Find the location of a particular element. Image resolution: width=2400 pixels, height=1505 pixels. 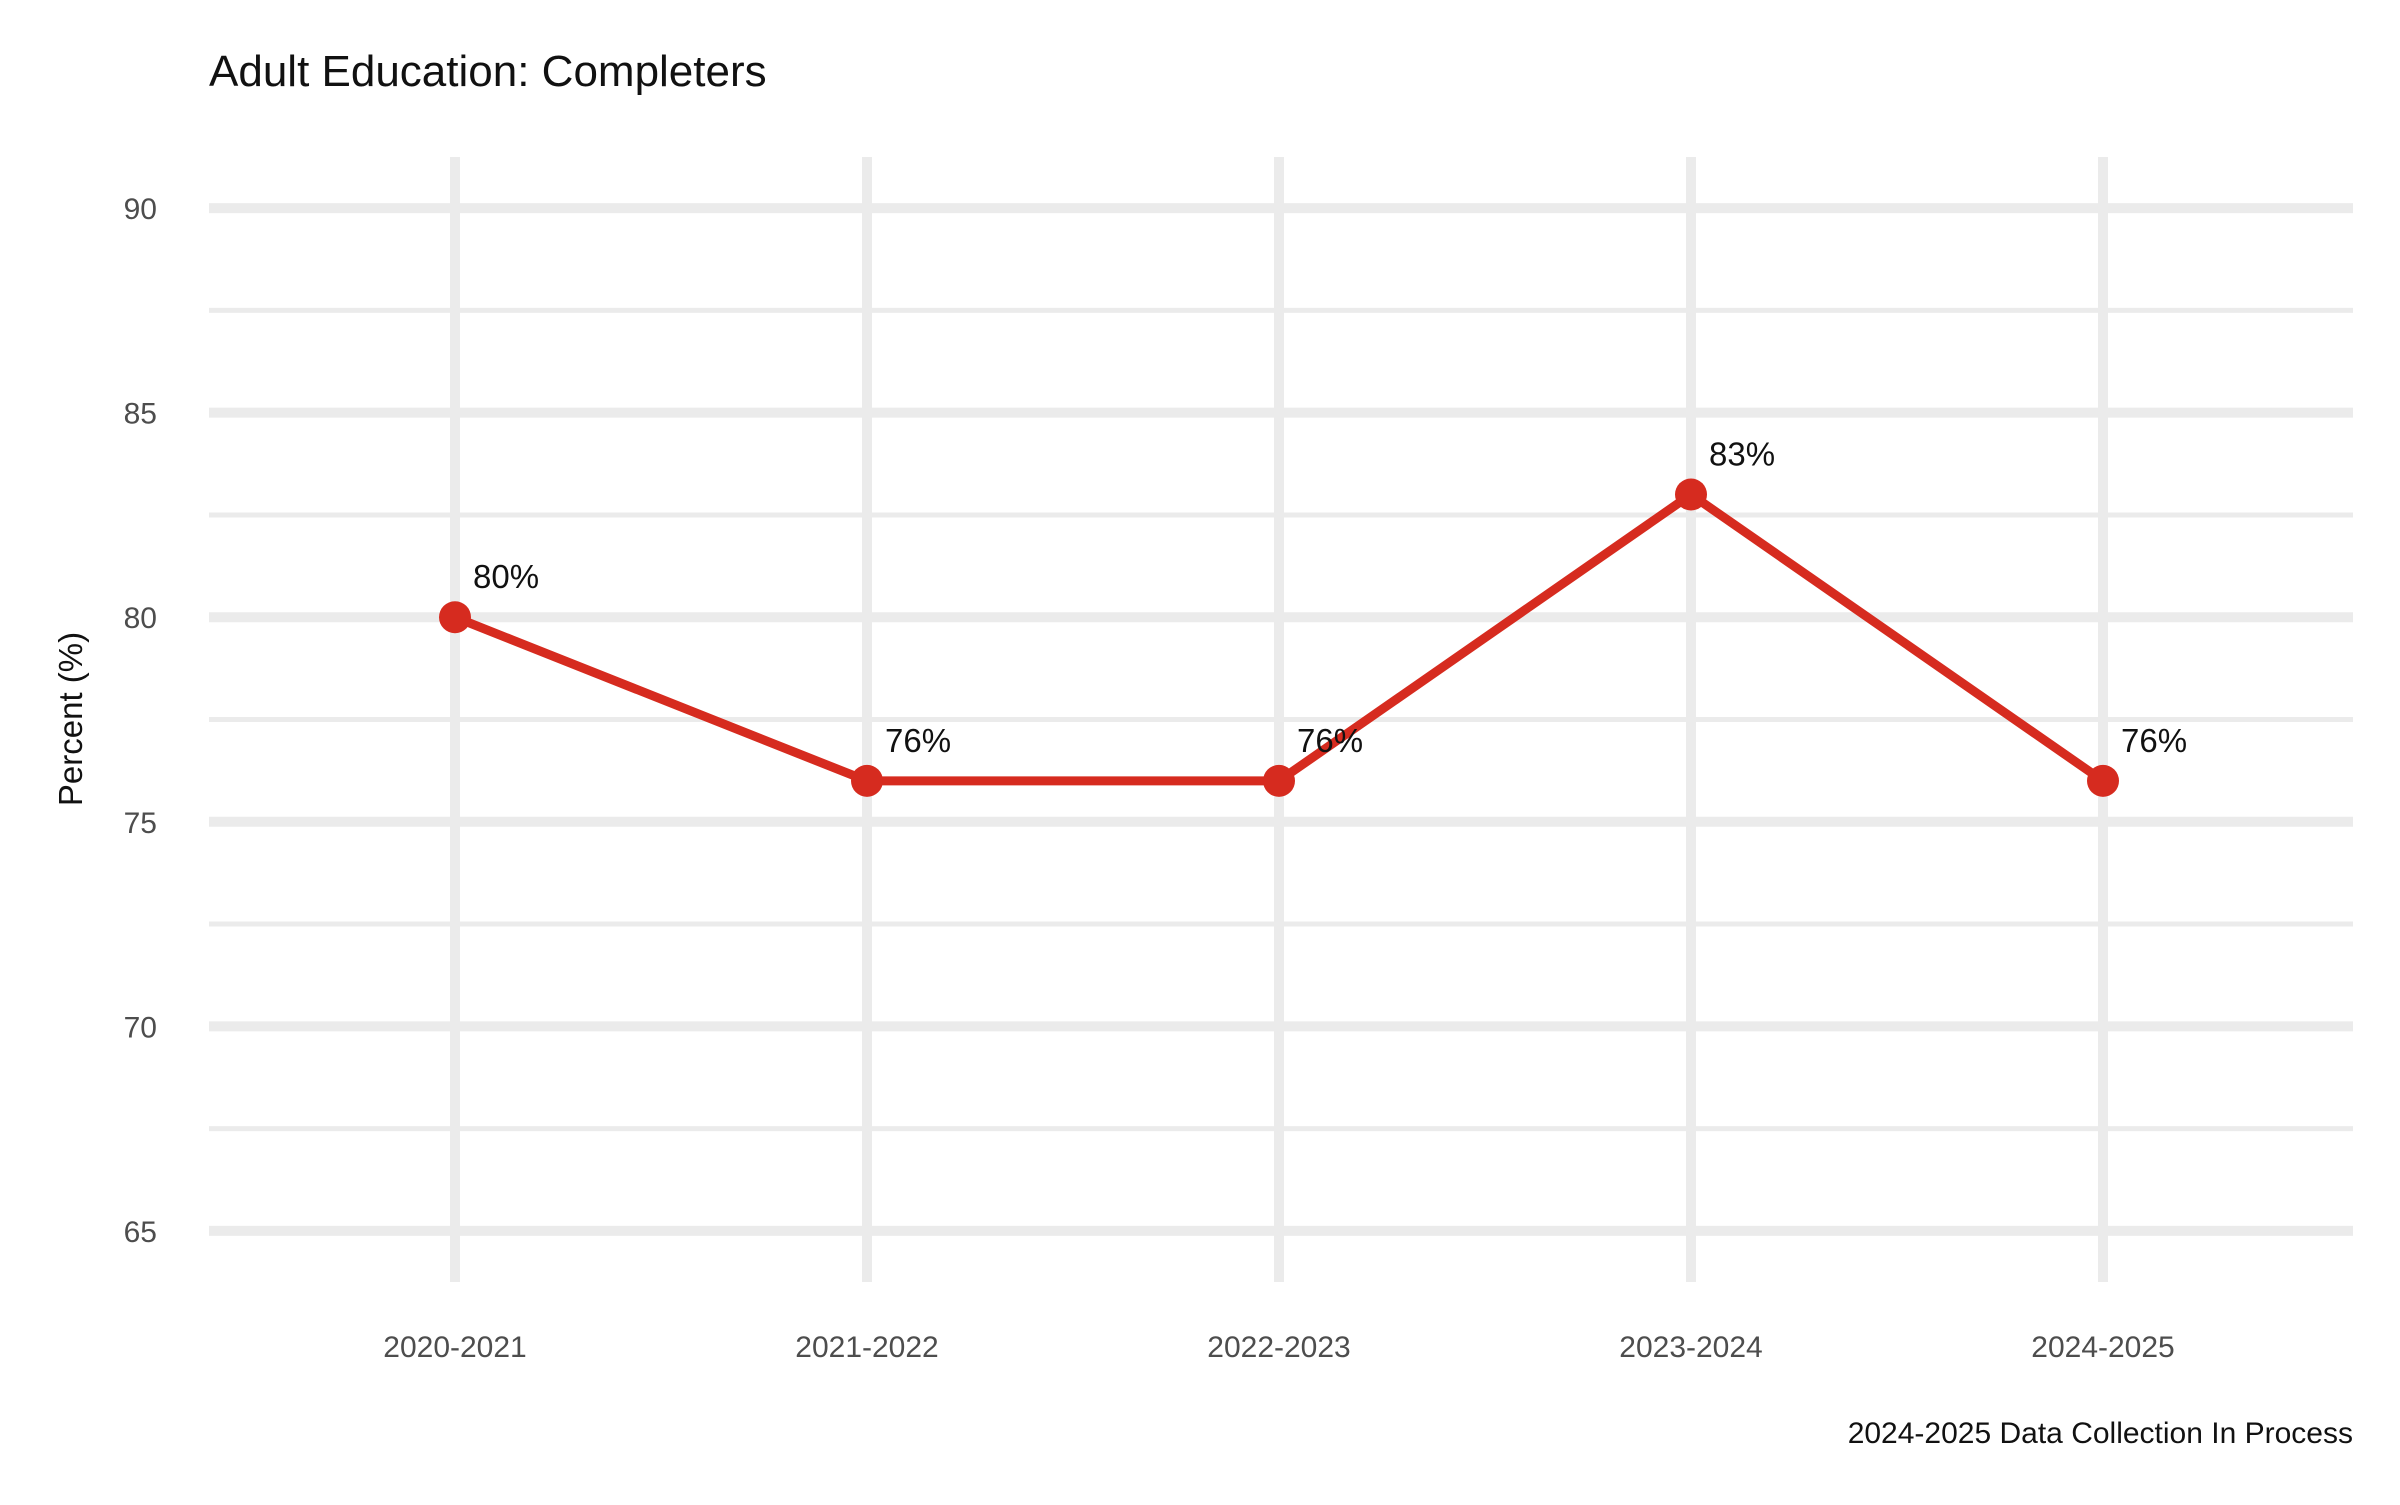

series-layer is located at coordinates (1279, 637).